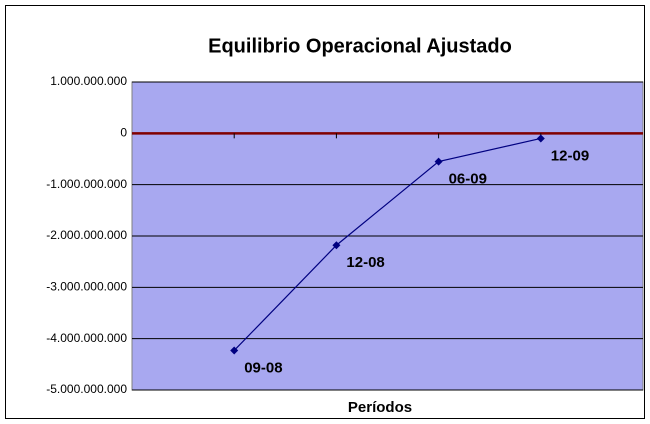  I want to click on data-label: 12-08, so click(365, 262).